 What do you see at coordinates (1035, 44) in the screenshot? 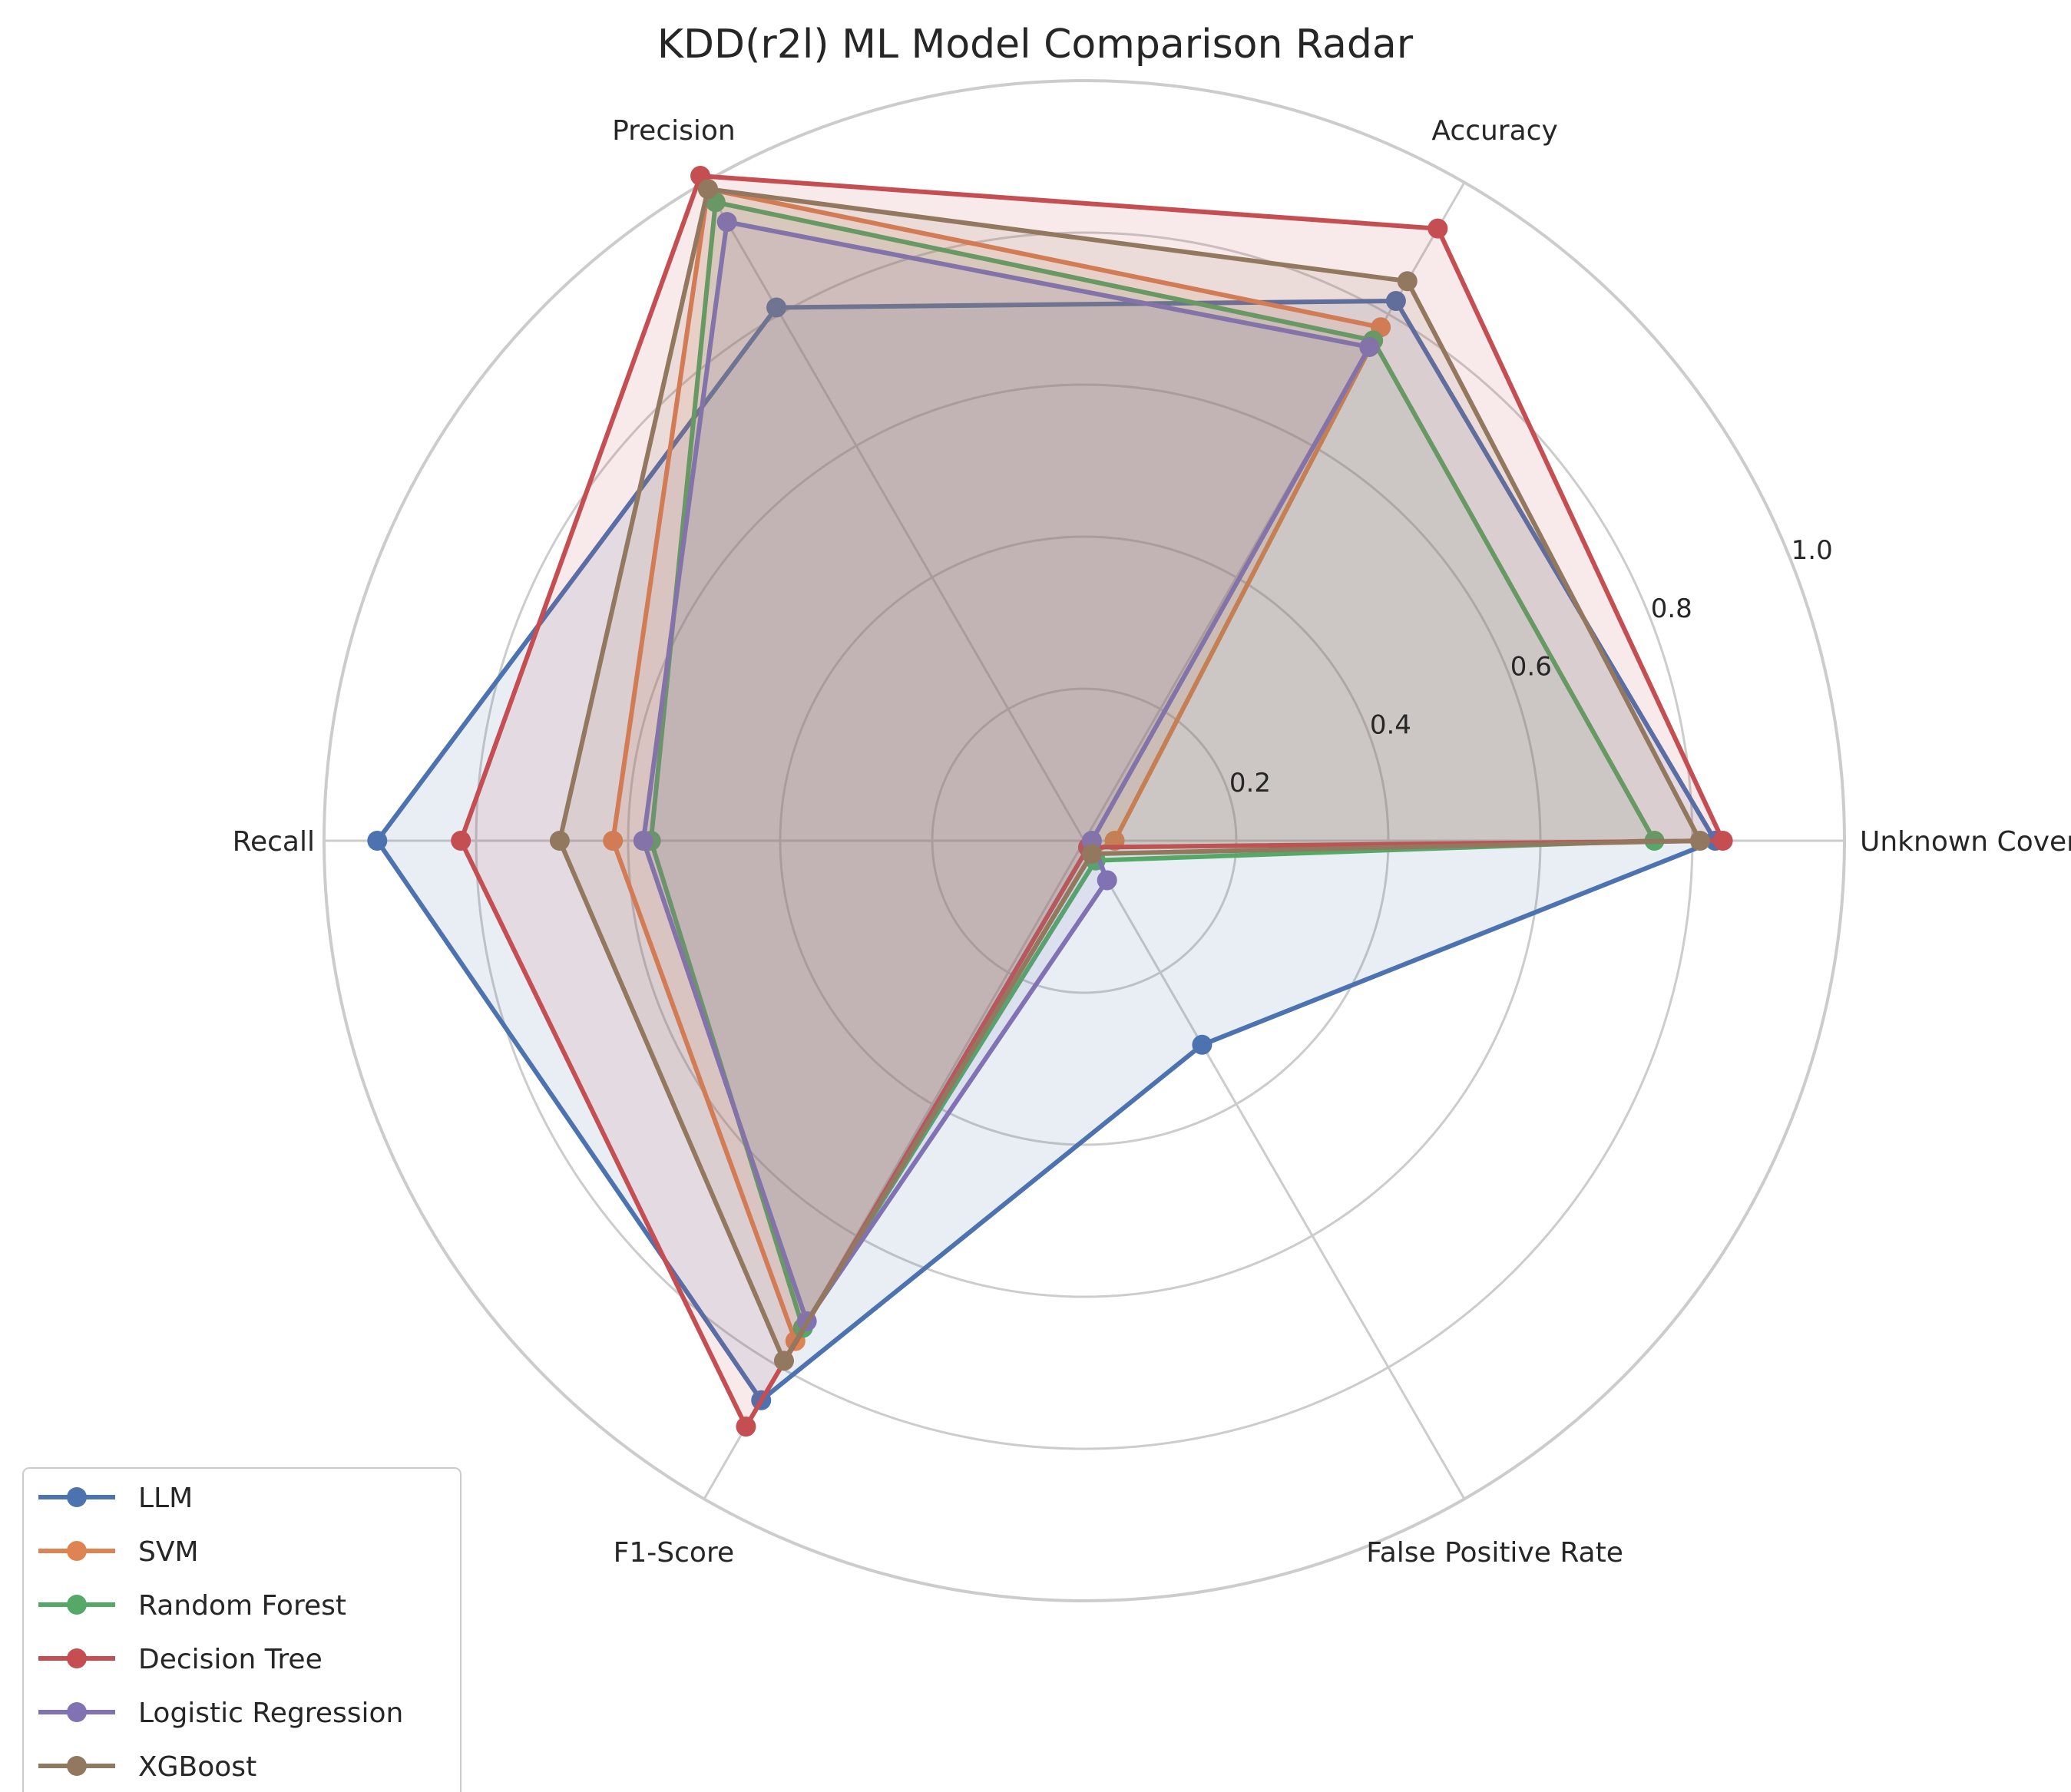
I see `chart-title: KDD(r2l) ML Model Comparison Radar` at bounding box center [1035, 44].